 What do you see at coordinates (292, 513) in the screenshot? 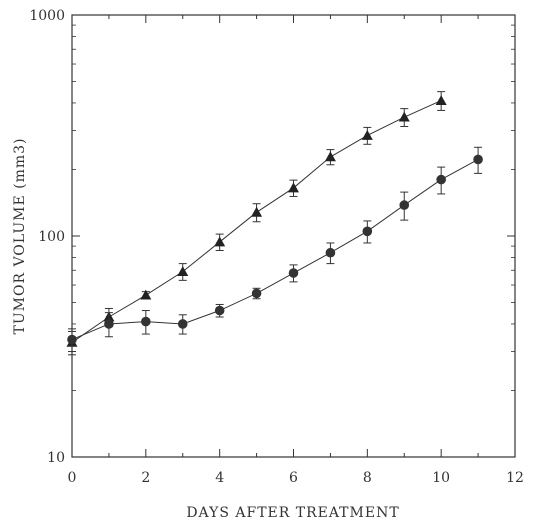
I see `x-axis-label: DAYS AFTER TREATMENT` at bounding box center [292, 513].